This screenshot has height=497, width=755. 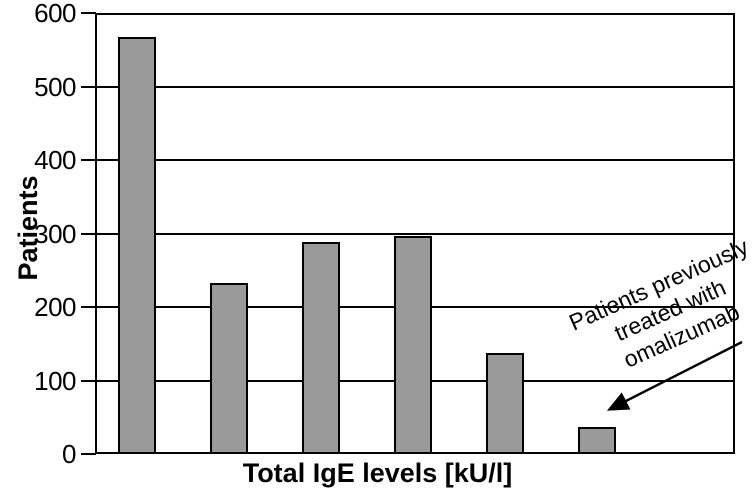 What do you see at coordinates (55, 381) in the screenshot?
I see `y-tick-label: 100` at bounding box center [55, 381].